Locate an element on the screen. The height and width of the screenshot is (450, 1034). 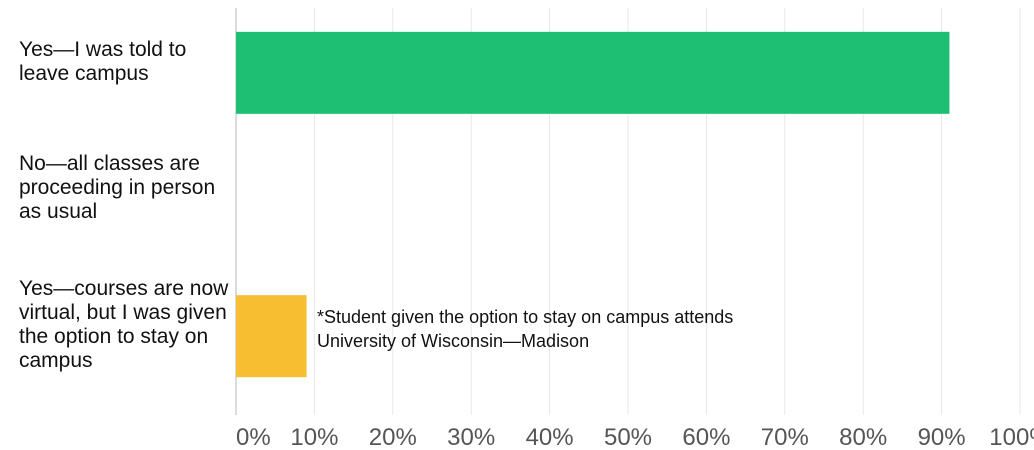
x-tick-label-3: 30% is located at coordinates (471, 437).